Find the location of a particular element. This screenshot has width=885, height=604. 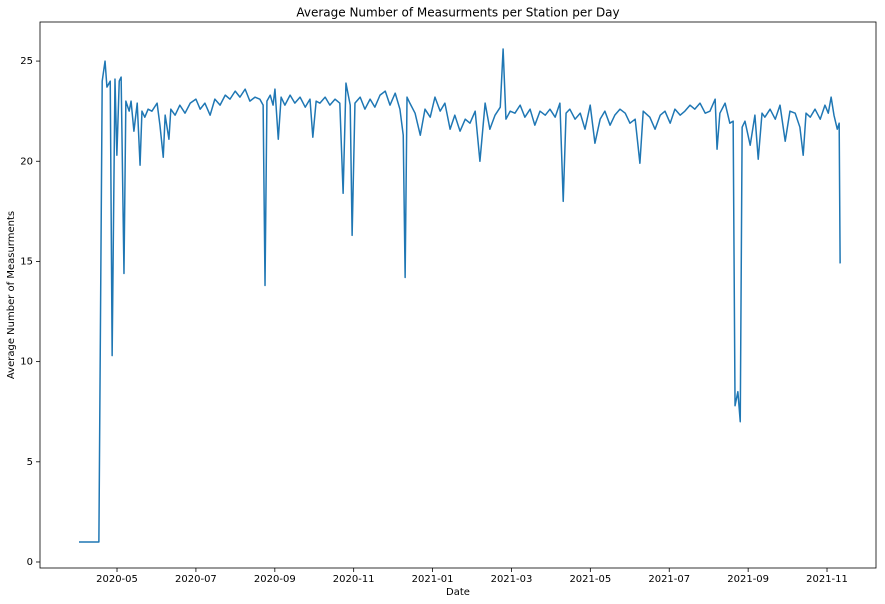

x-tick-label: 2021-11 is located at coordinates (827, 579).